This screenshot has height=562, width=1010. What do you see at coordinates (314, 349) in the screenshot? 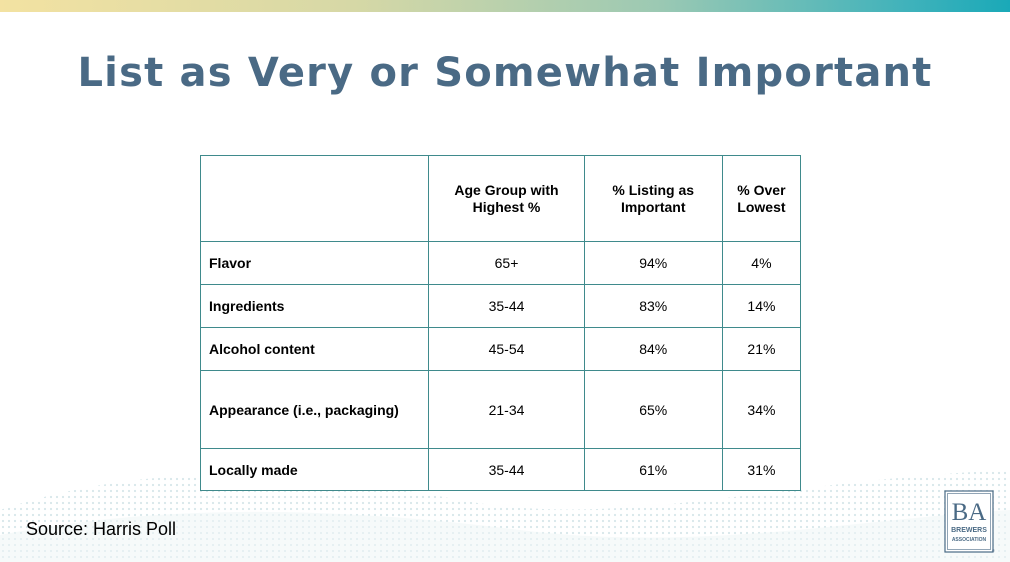
I see `row-factor: Alcohol content` at bounding box center [314, 349].